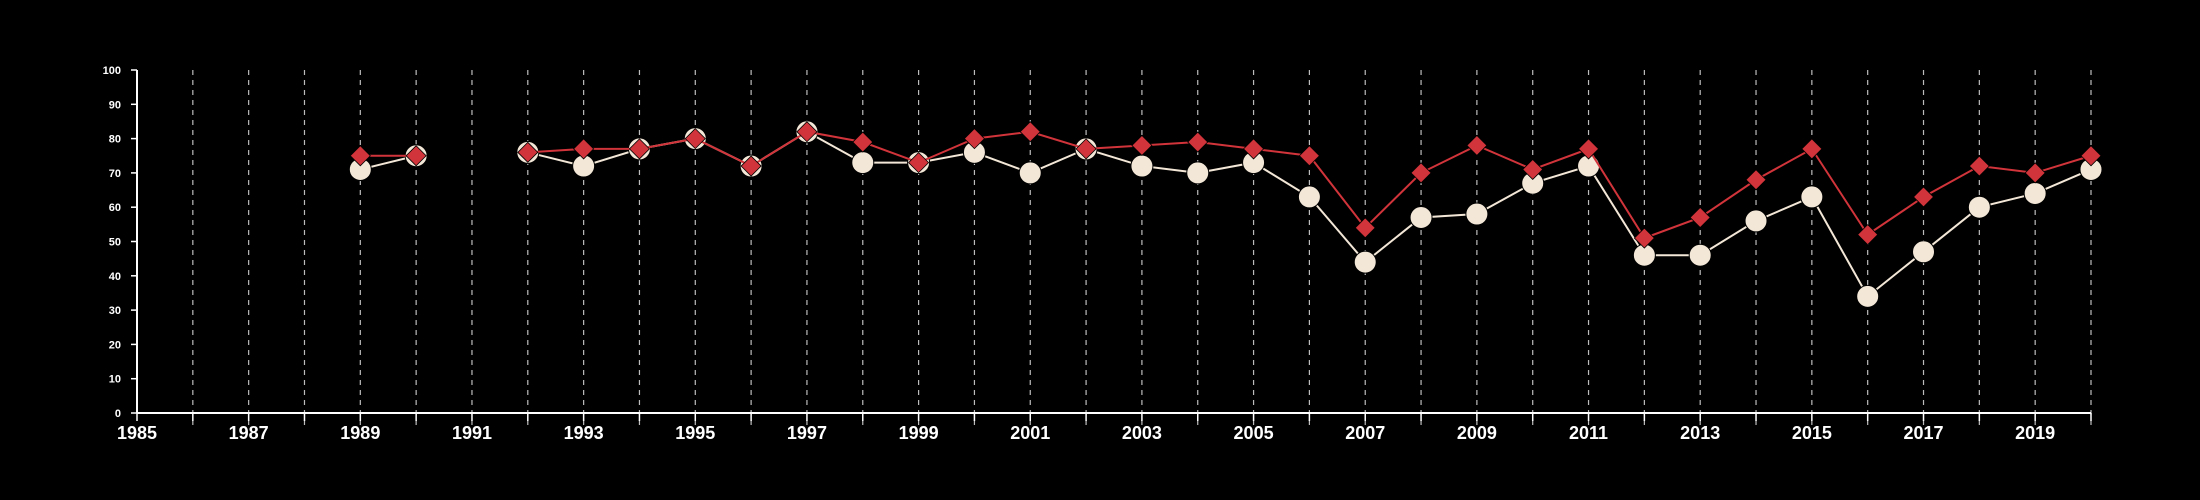  Describe the element at coordinates (137, 433) in the screenshot. I see `x-tick-label: 1985` at that location.